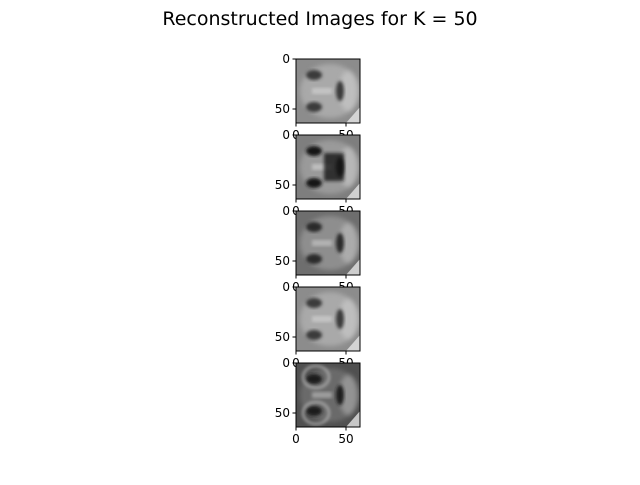 This screenshot has width=640, height=485. I want to click on x-tick-label: 0, so click(296, 439).